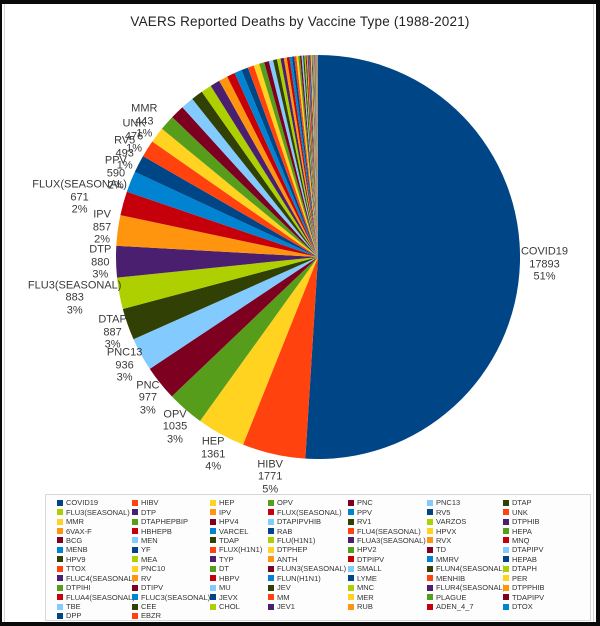  Describe the element at coordinates (171, 502) in the screenshot. I see `legend-item: HIBV` at that location.